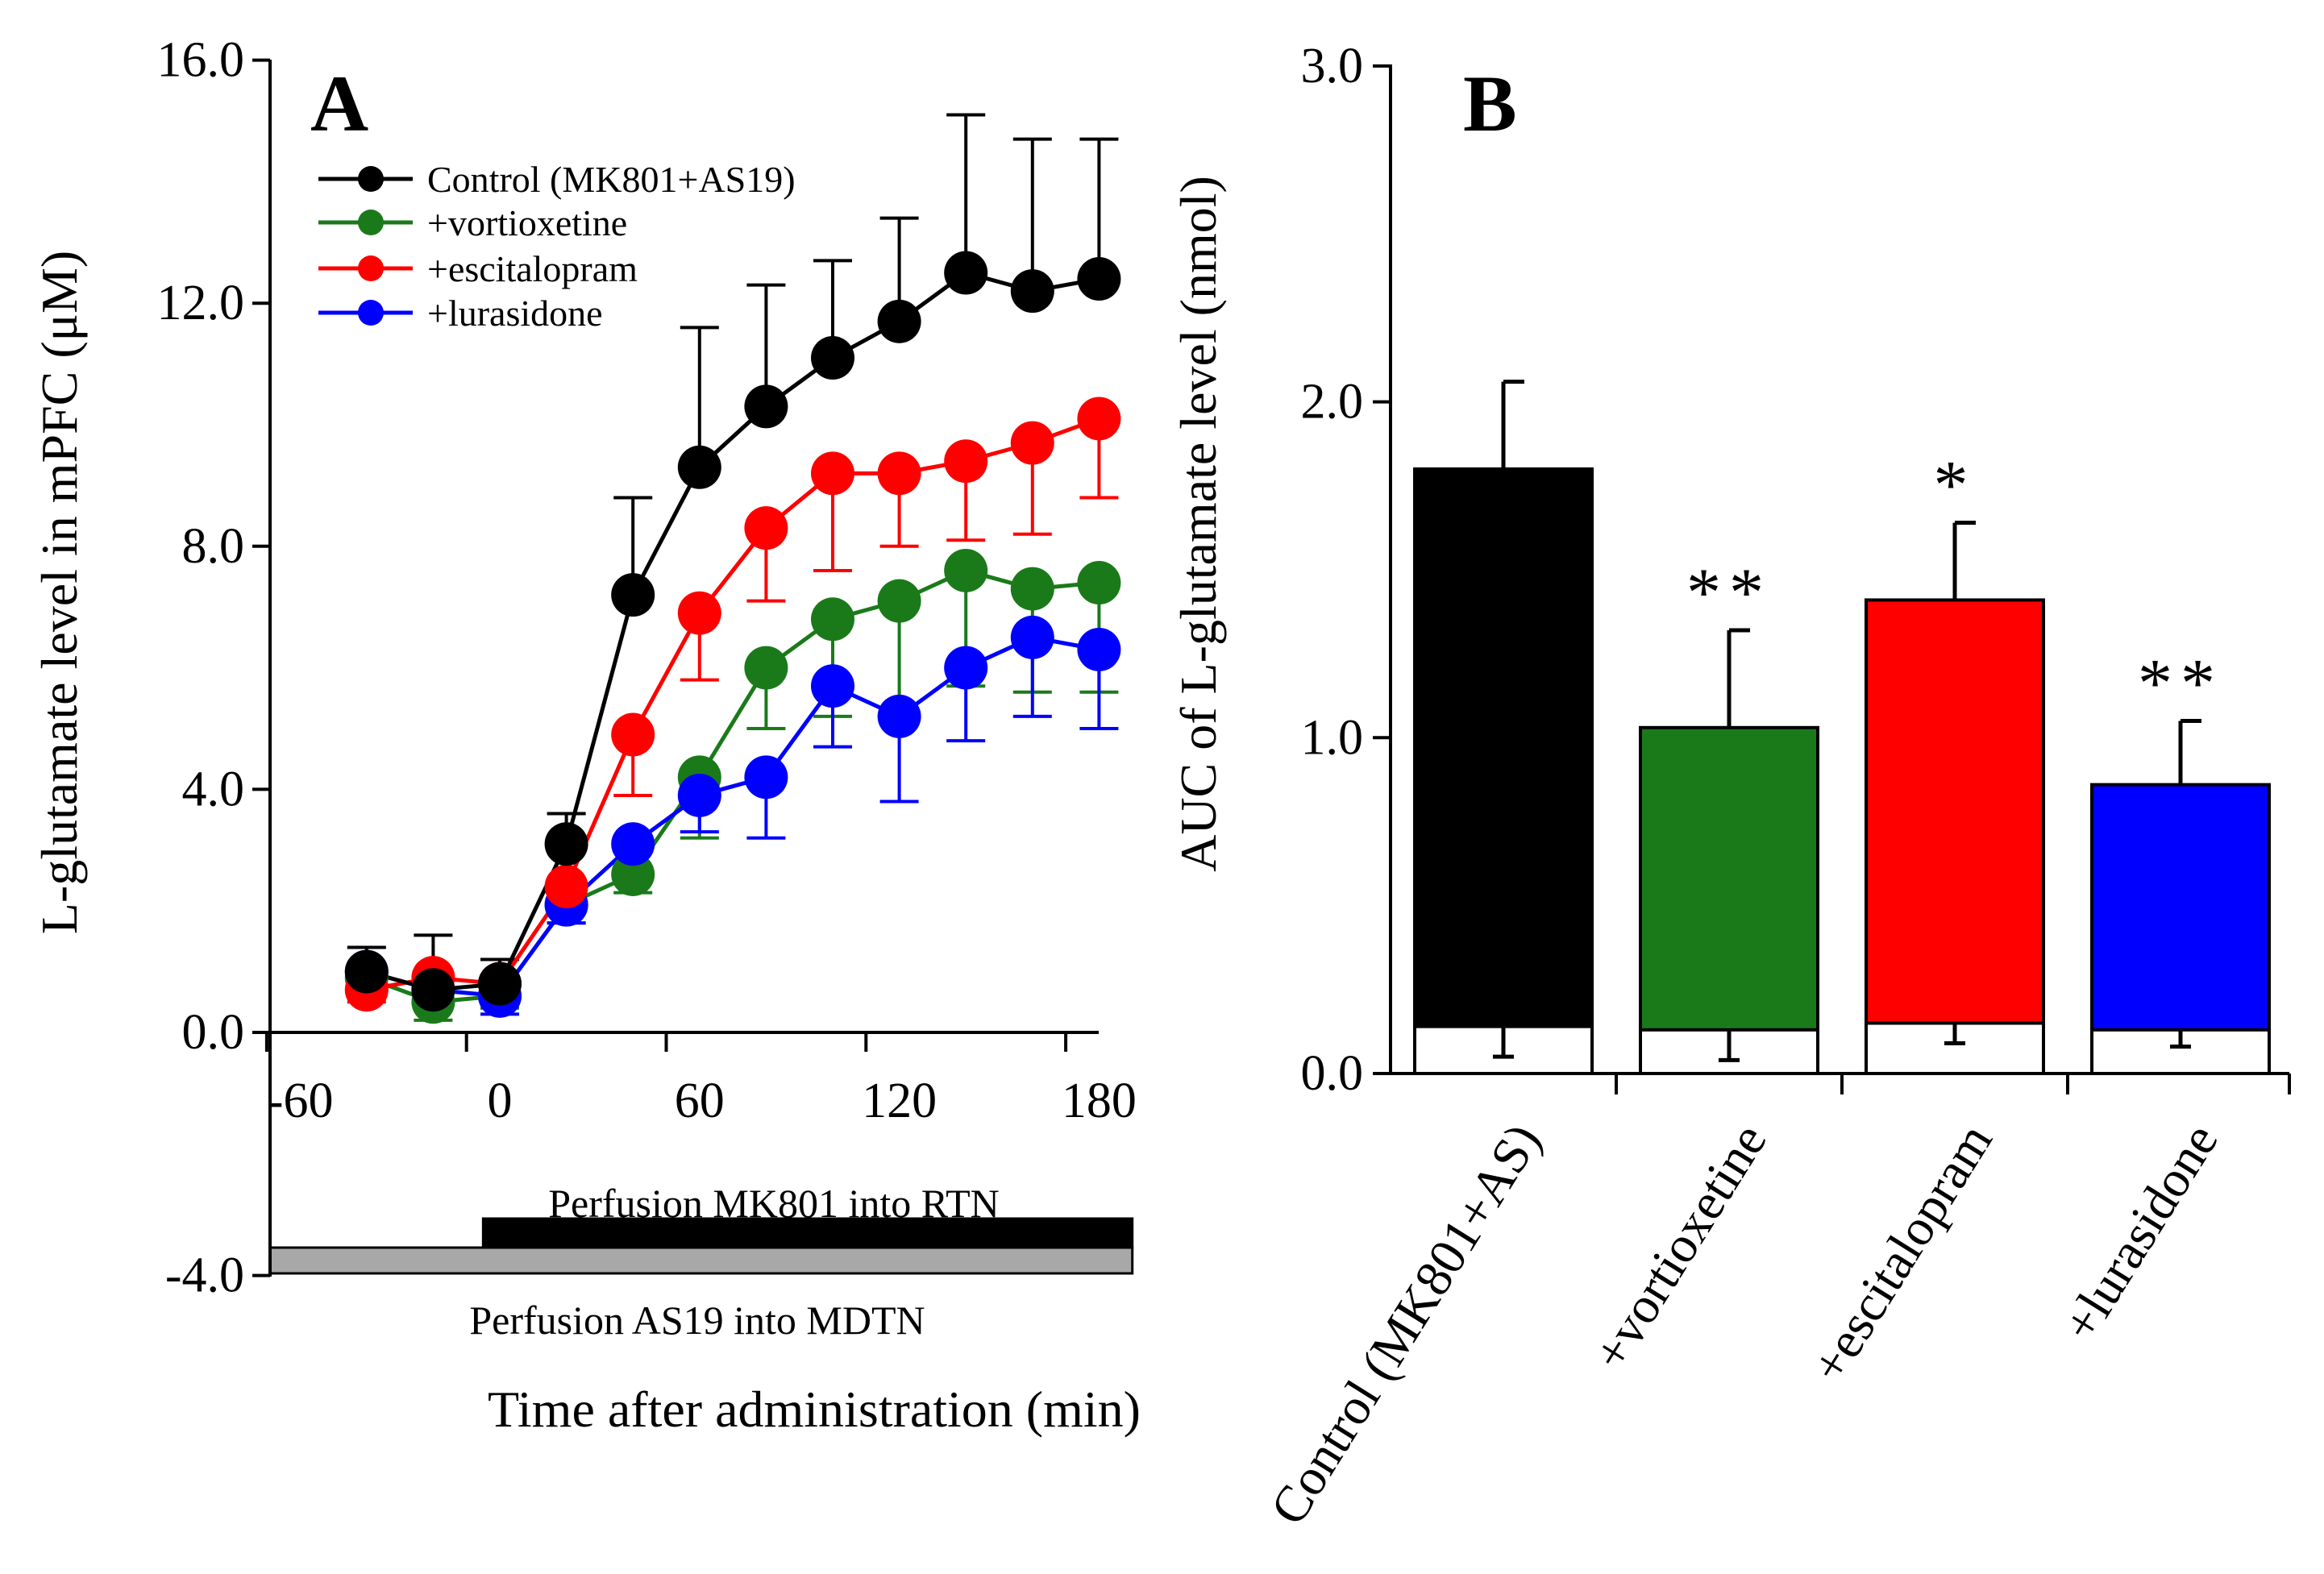  I want to click on series-line-lurasidone, so click(733, 817).